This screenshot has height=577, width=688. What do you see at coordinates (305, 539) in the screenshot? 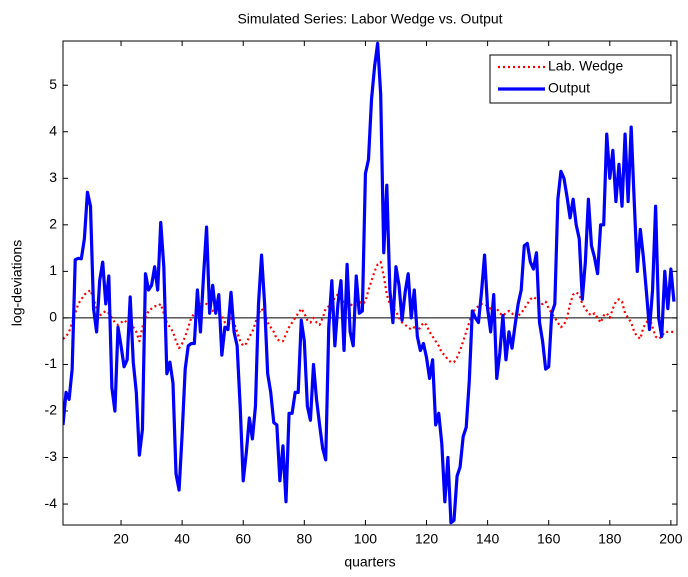
I see `x-tick-label: 80` at bounding box center [305, 539].